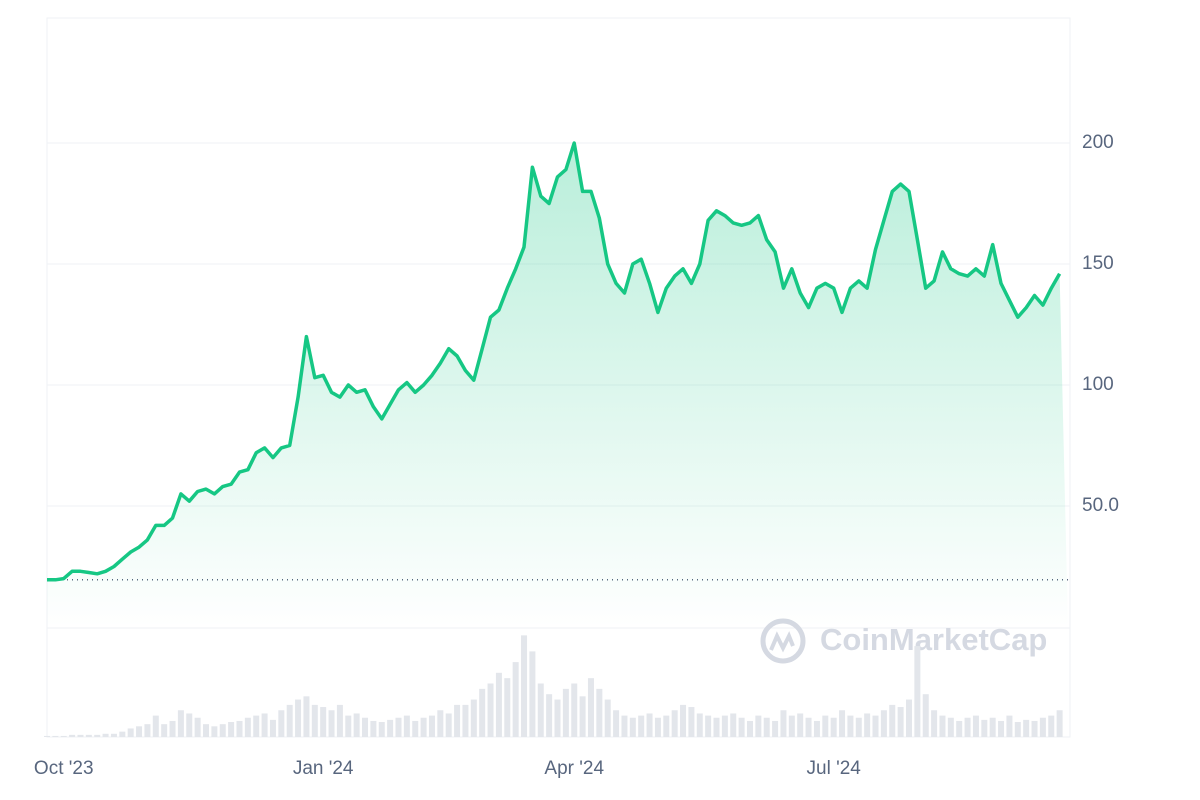 This screenshot has width=1200, height=800. What do you see at coordinates (323, 768) in the screenshot?
I see `x-tick-label: Jan '24` at bounding box center [323, 768].